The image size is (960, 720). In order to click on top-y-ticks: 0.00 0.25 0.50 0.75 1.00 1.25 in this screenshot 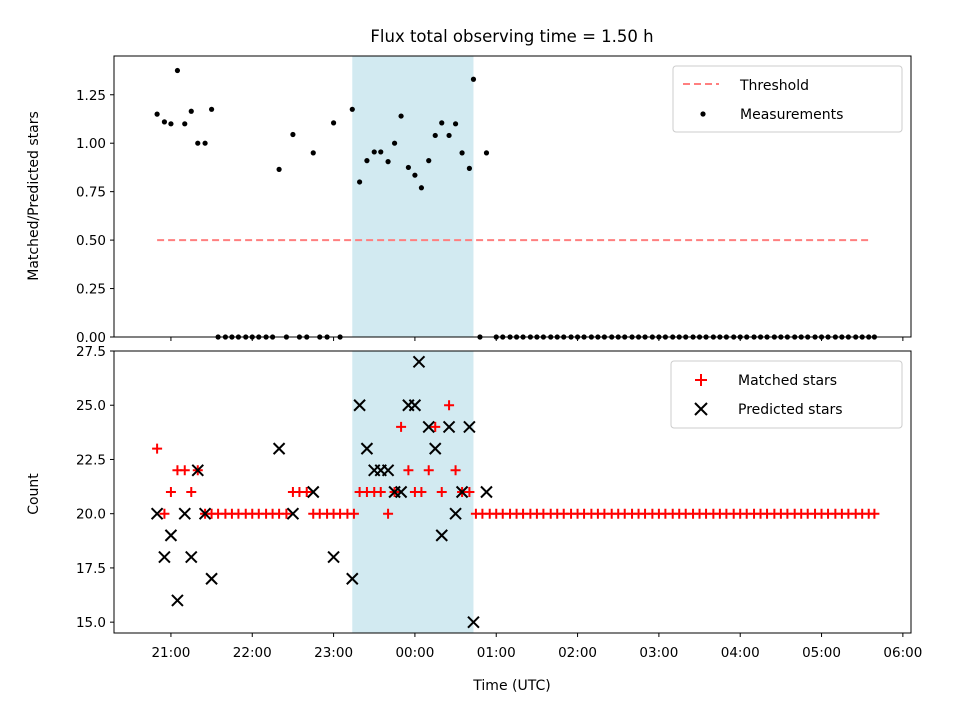, I will do `click(95, 217)`.